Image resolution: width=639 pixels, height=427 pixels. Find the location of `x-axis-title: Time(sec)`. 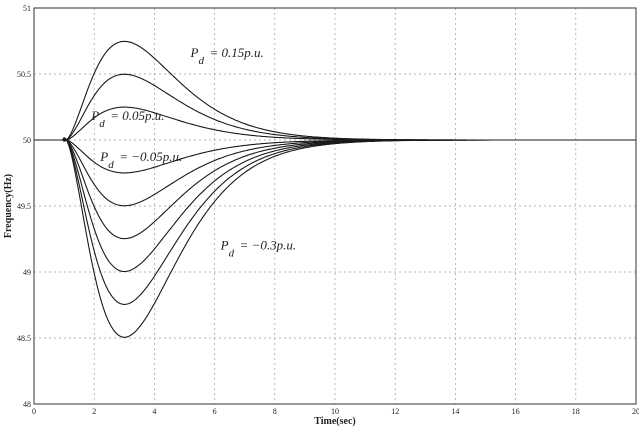

x-axis-title: Time(sec) is located at coordinates (334, 421).